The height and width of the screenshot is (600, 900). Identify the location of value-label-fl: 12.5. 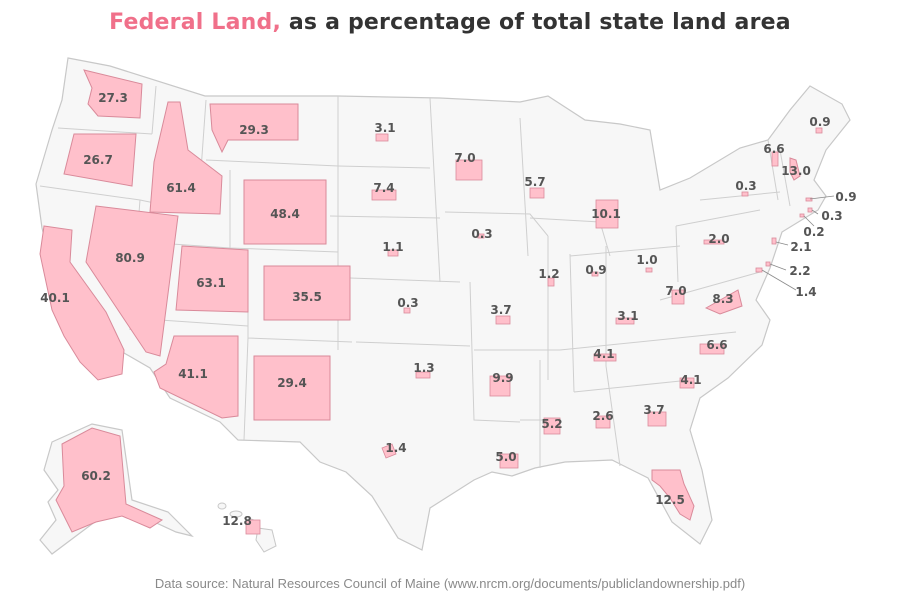
(670, 500).